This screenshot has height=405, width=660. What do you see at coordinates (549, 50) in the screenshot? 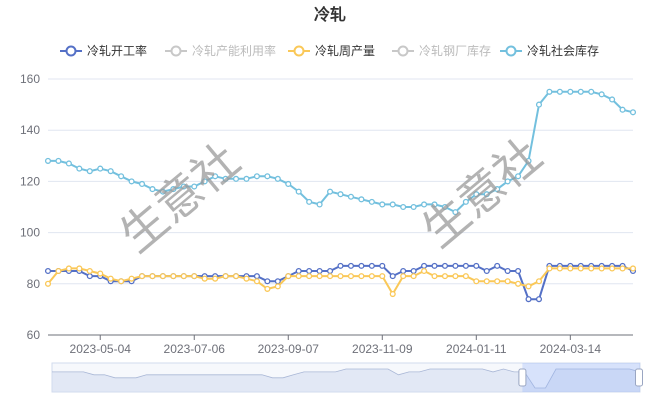
I see `legend-item: 冷轧社会库存` at bounding box center [549, 50].